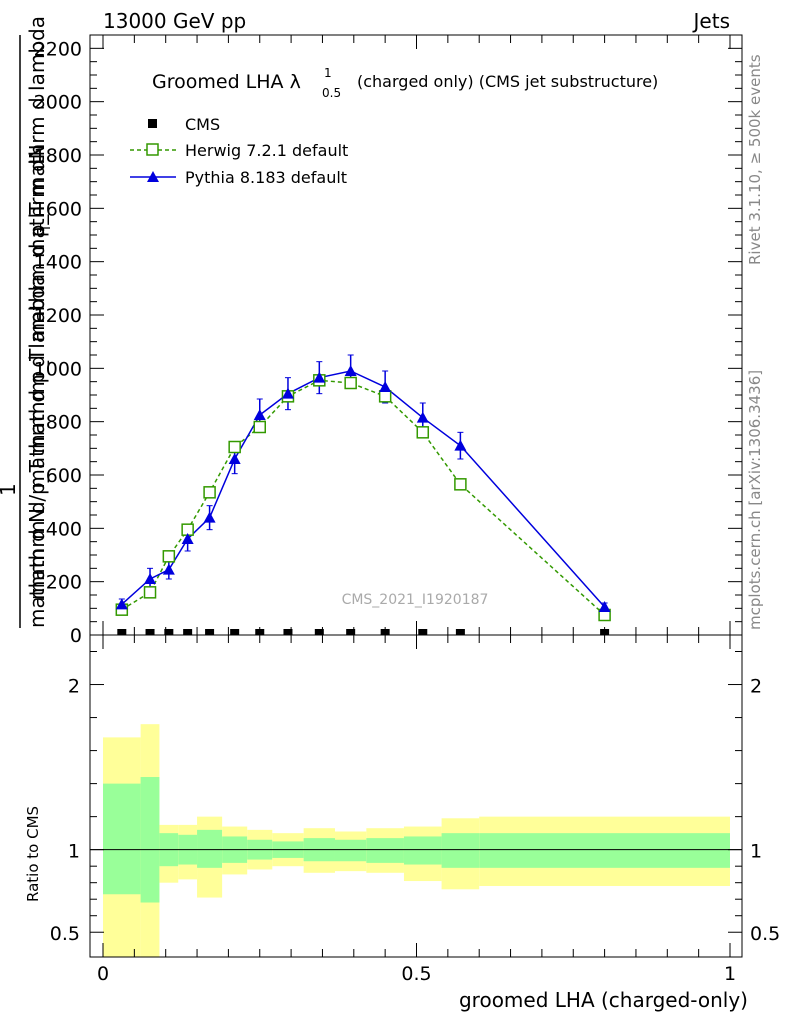 The width and height of the screenshot is (786, 1024). Describe the element at coordinates (152, 123) in the screenshot. I see `legend-cms-marker` at that location.